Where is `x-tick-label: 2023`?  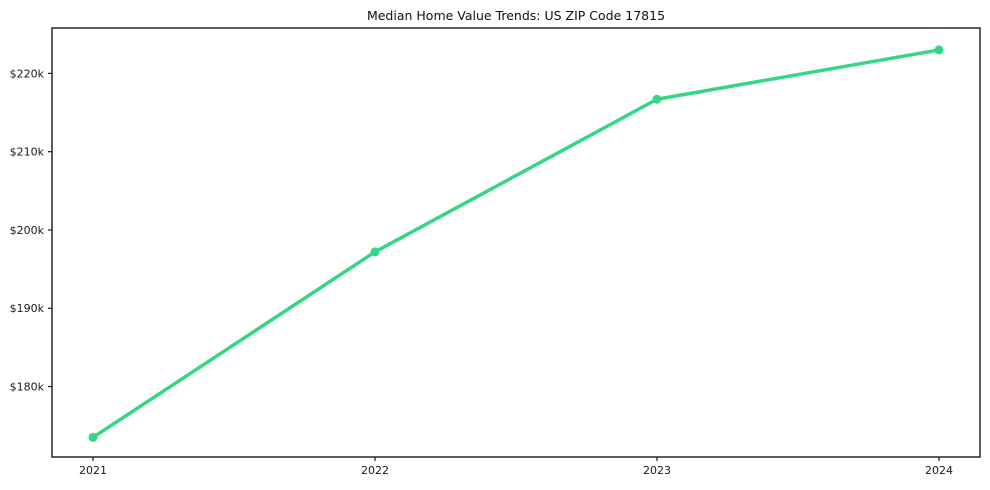 x-tick-label: 2023 is located at coordinates (657, 470).